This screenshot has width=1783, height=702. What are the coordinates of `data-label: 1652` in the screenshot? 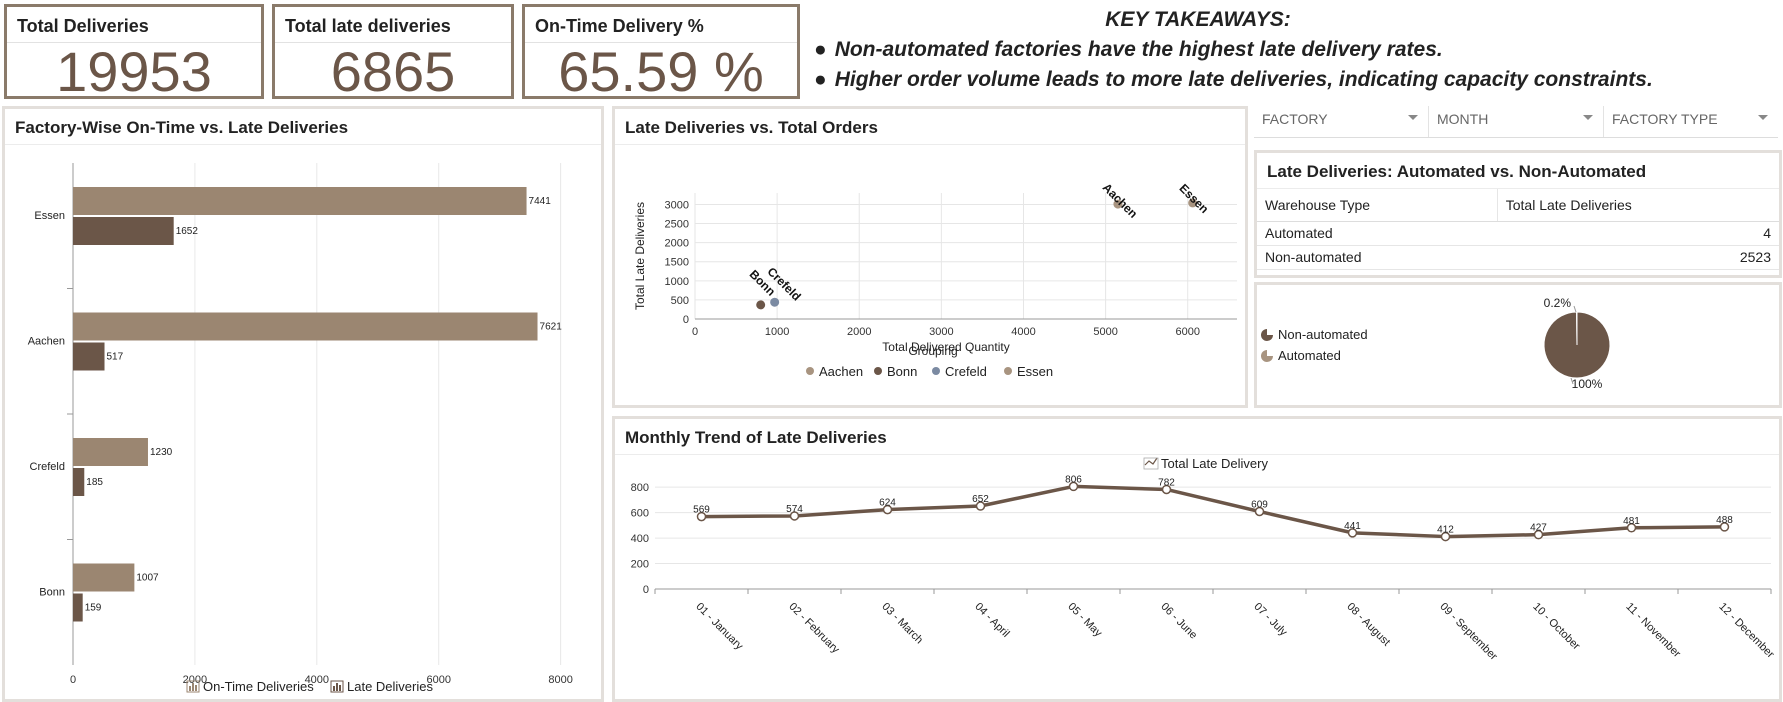 It's located at (187, 231).